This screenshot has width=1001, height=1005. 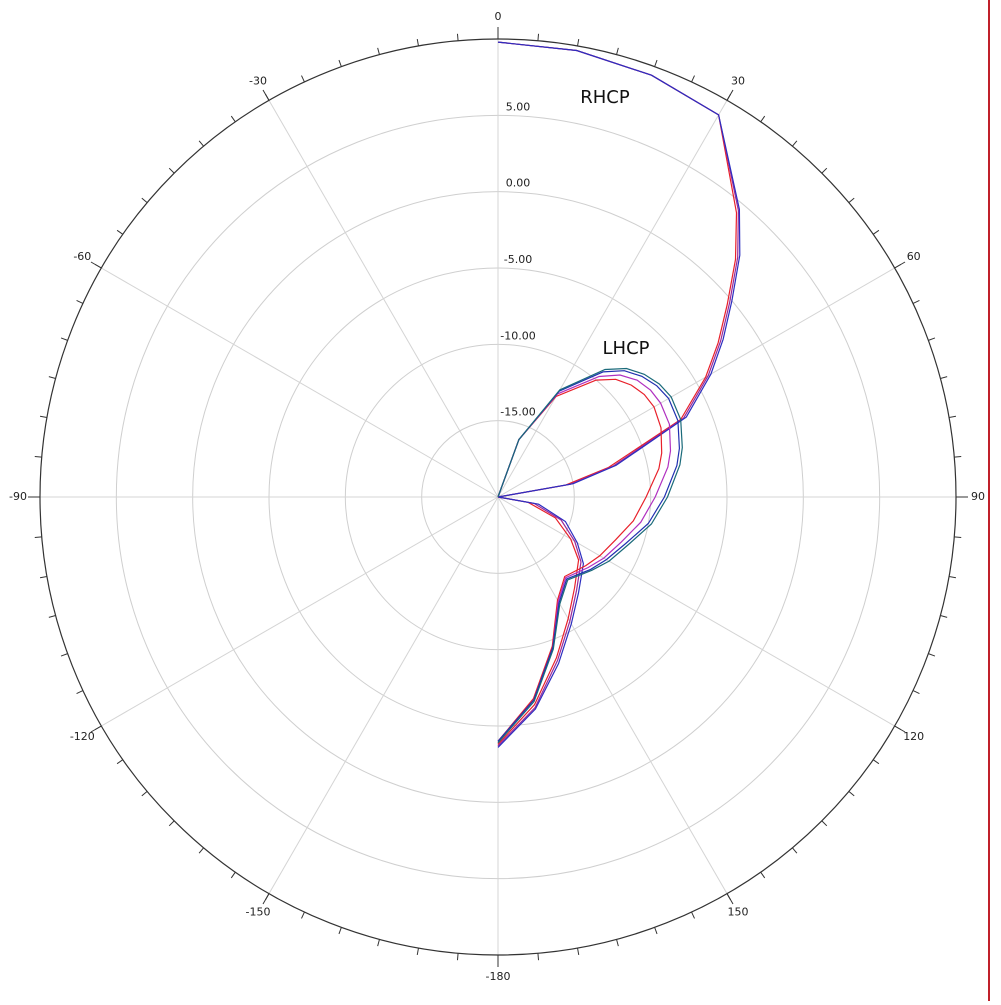 What do you see at coordinates (913, 736) in the screenshot?
I see `theta-tick-label: 120` at bounding box center [913, 736].